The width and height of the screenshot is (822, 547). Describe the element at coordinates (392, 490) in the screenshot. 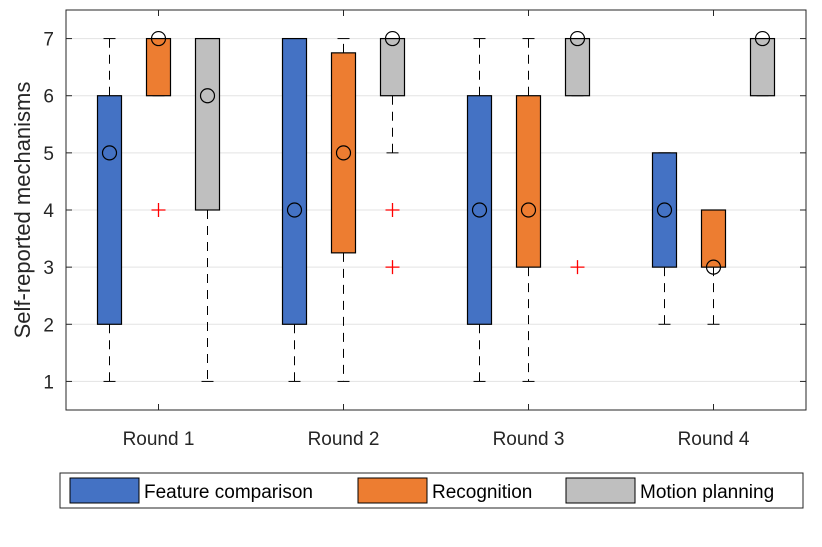

I see `legend-swatch-recognition` at that location.